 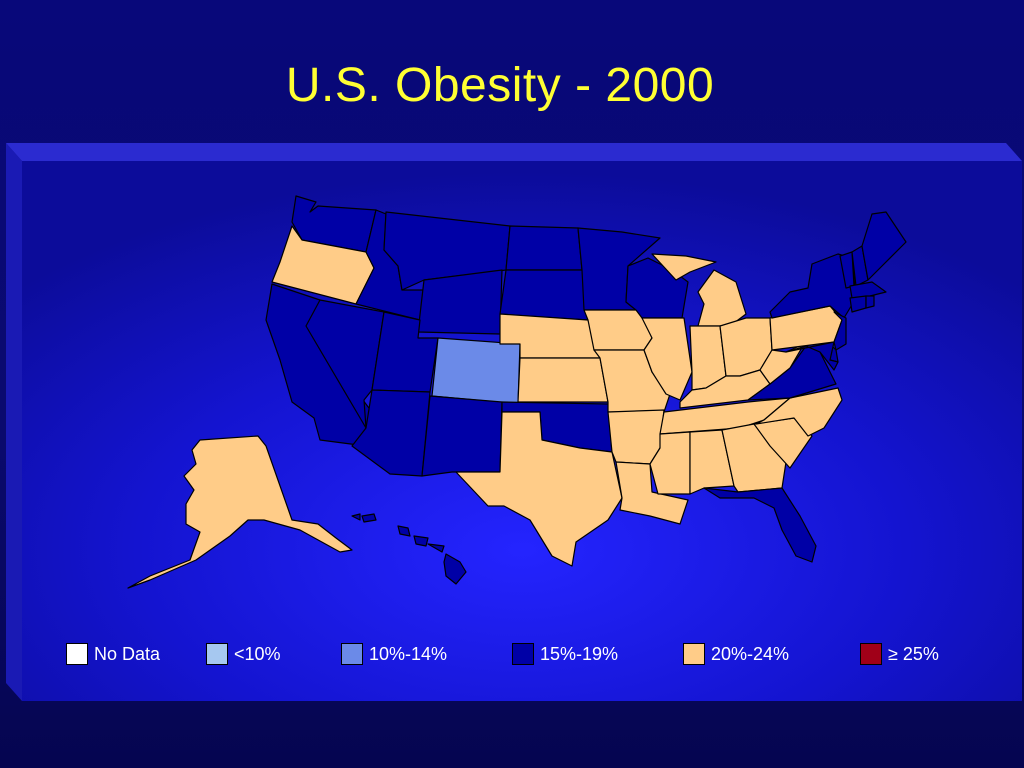 What do you see at coordinates (514, 152) in the screenshot?
I see `panel-bevel-top` at bounding box center [514, 152].